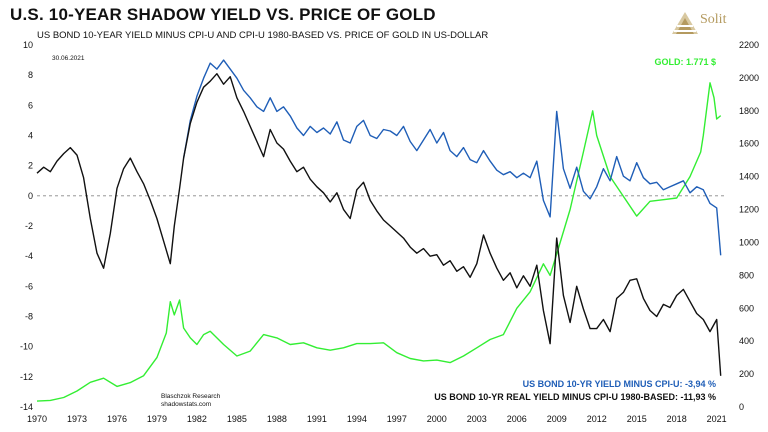 The width and height of the screenshot is (768, 432). Describe the element at coordinates (26, 407) in the screenshot. I see `y-left-tick-label: -14` at that location.